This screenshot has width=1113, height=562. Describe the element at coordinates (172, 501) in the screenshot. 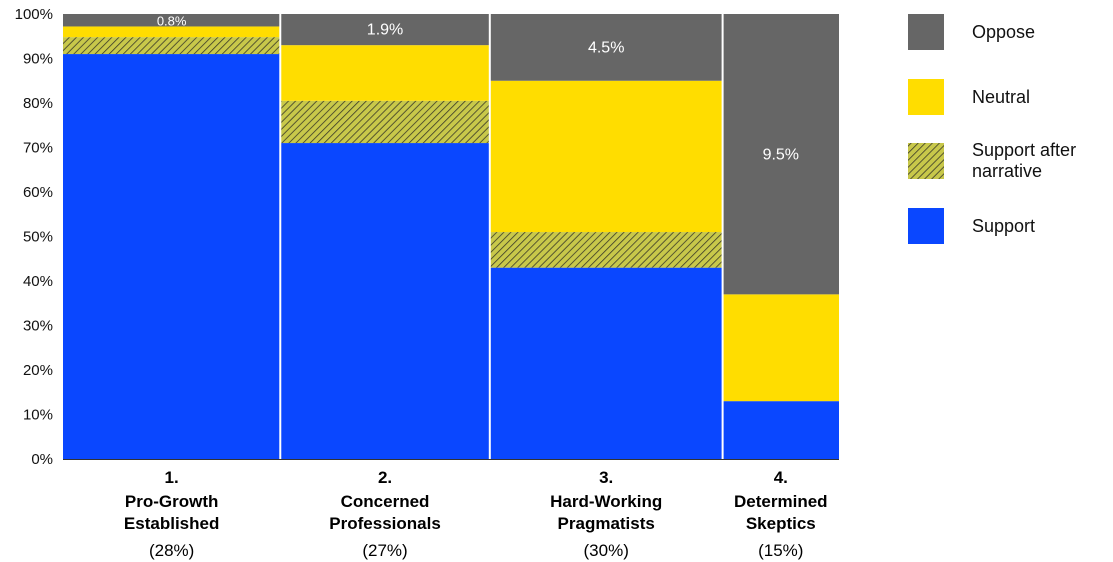

I see `category-name: Pro-Growth` at that location.